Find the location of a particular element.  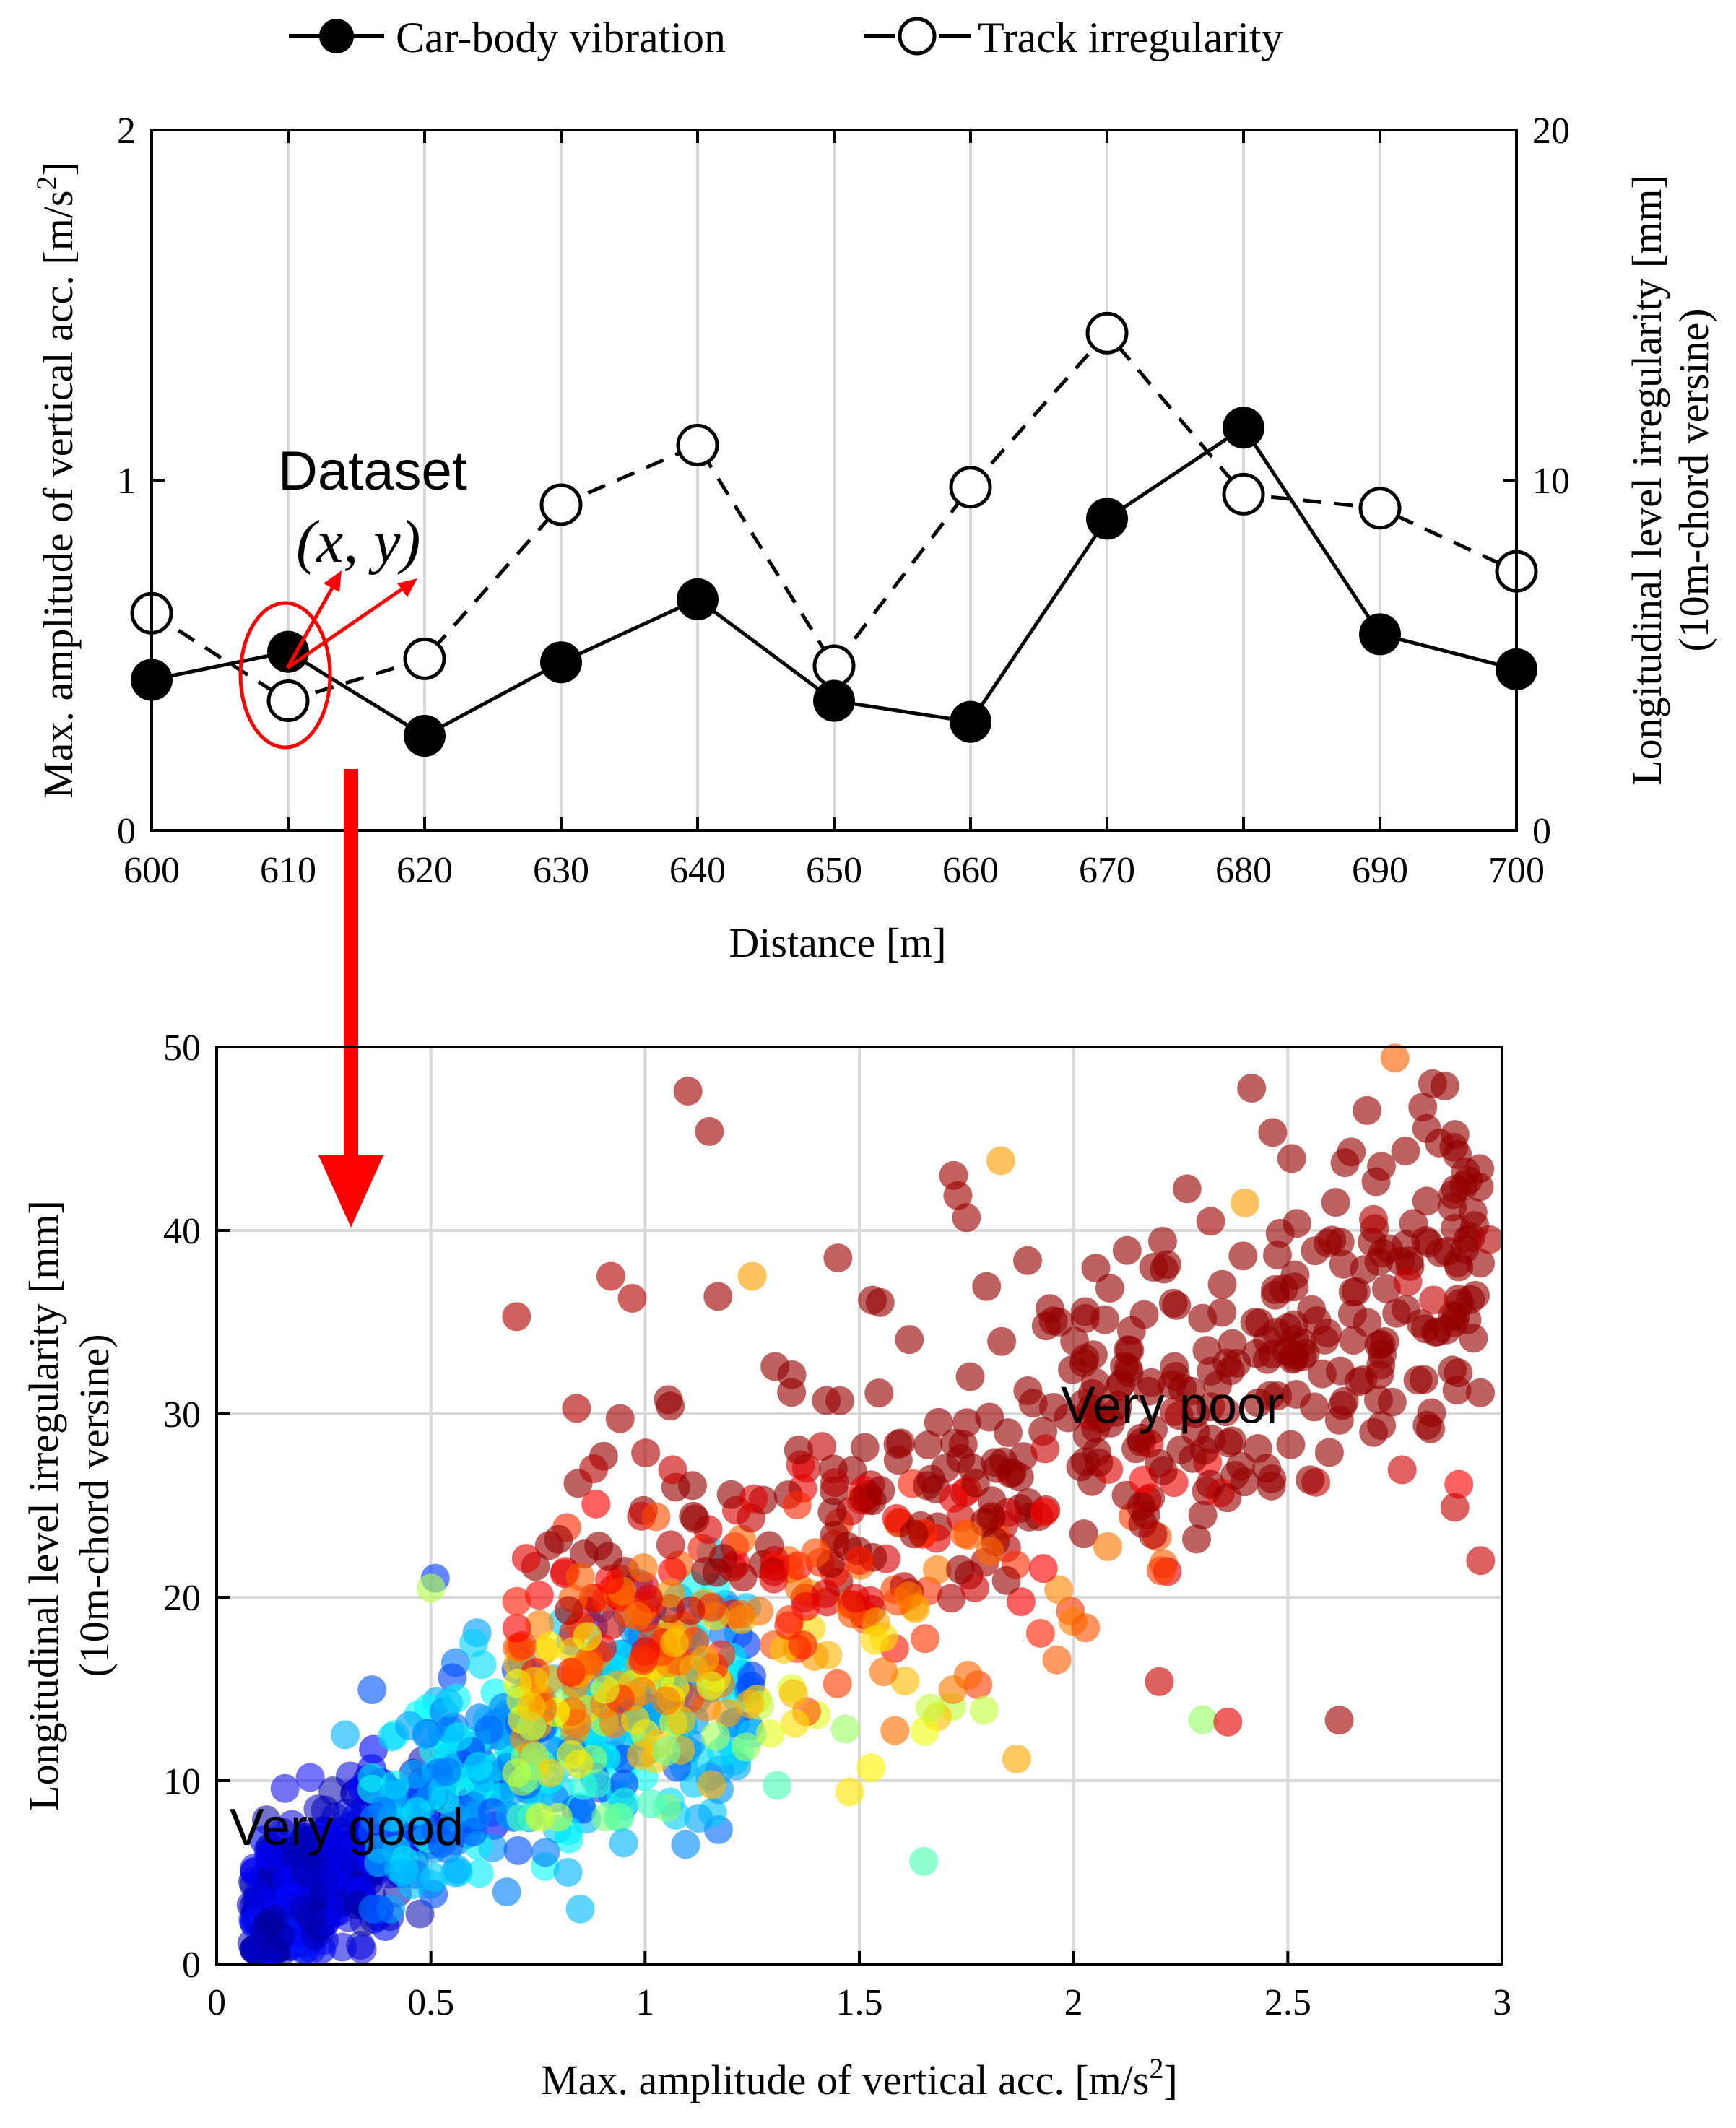

bottom-x-tick-label: 3 is located at coordinates (1502, 2002).